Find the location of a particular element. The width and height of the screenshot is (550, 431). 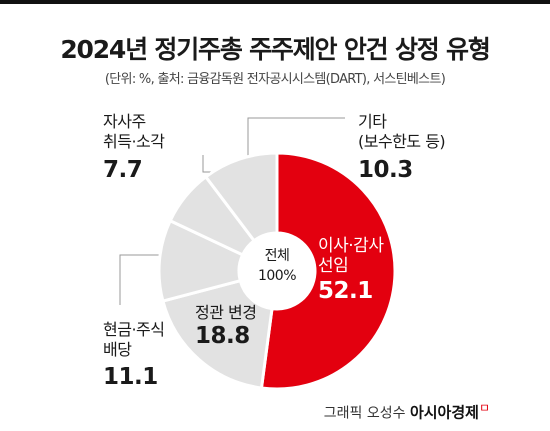

top-rule is located at coordinates (275, 2).